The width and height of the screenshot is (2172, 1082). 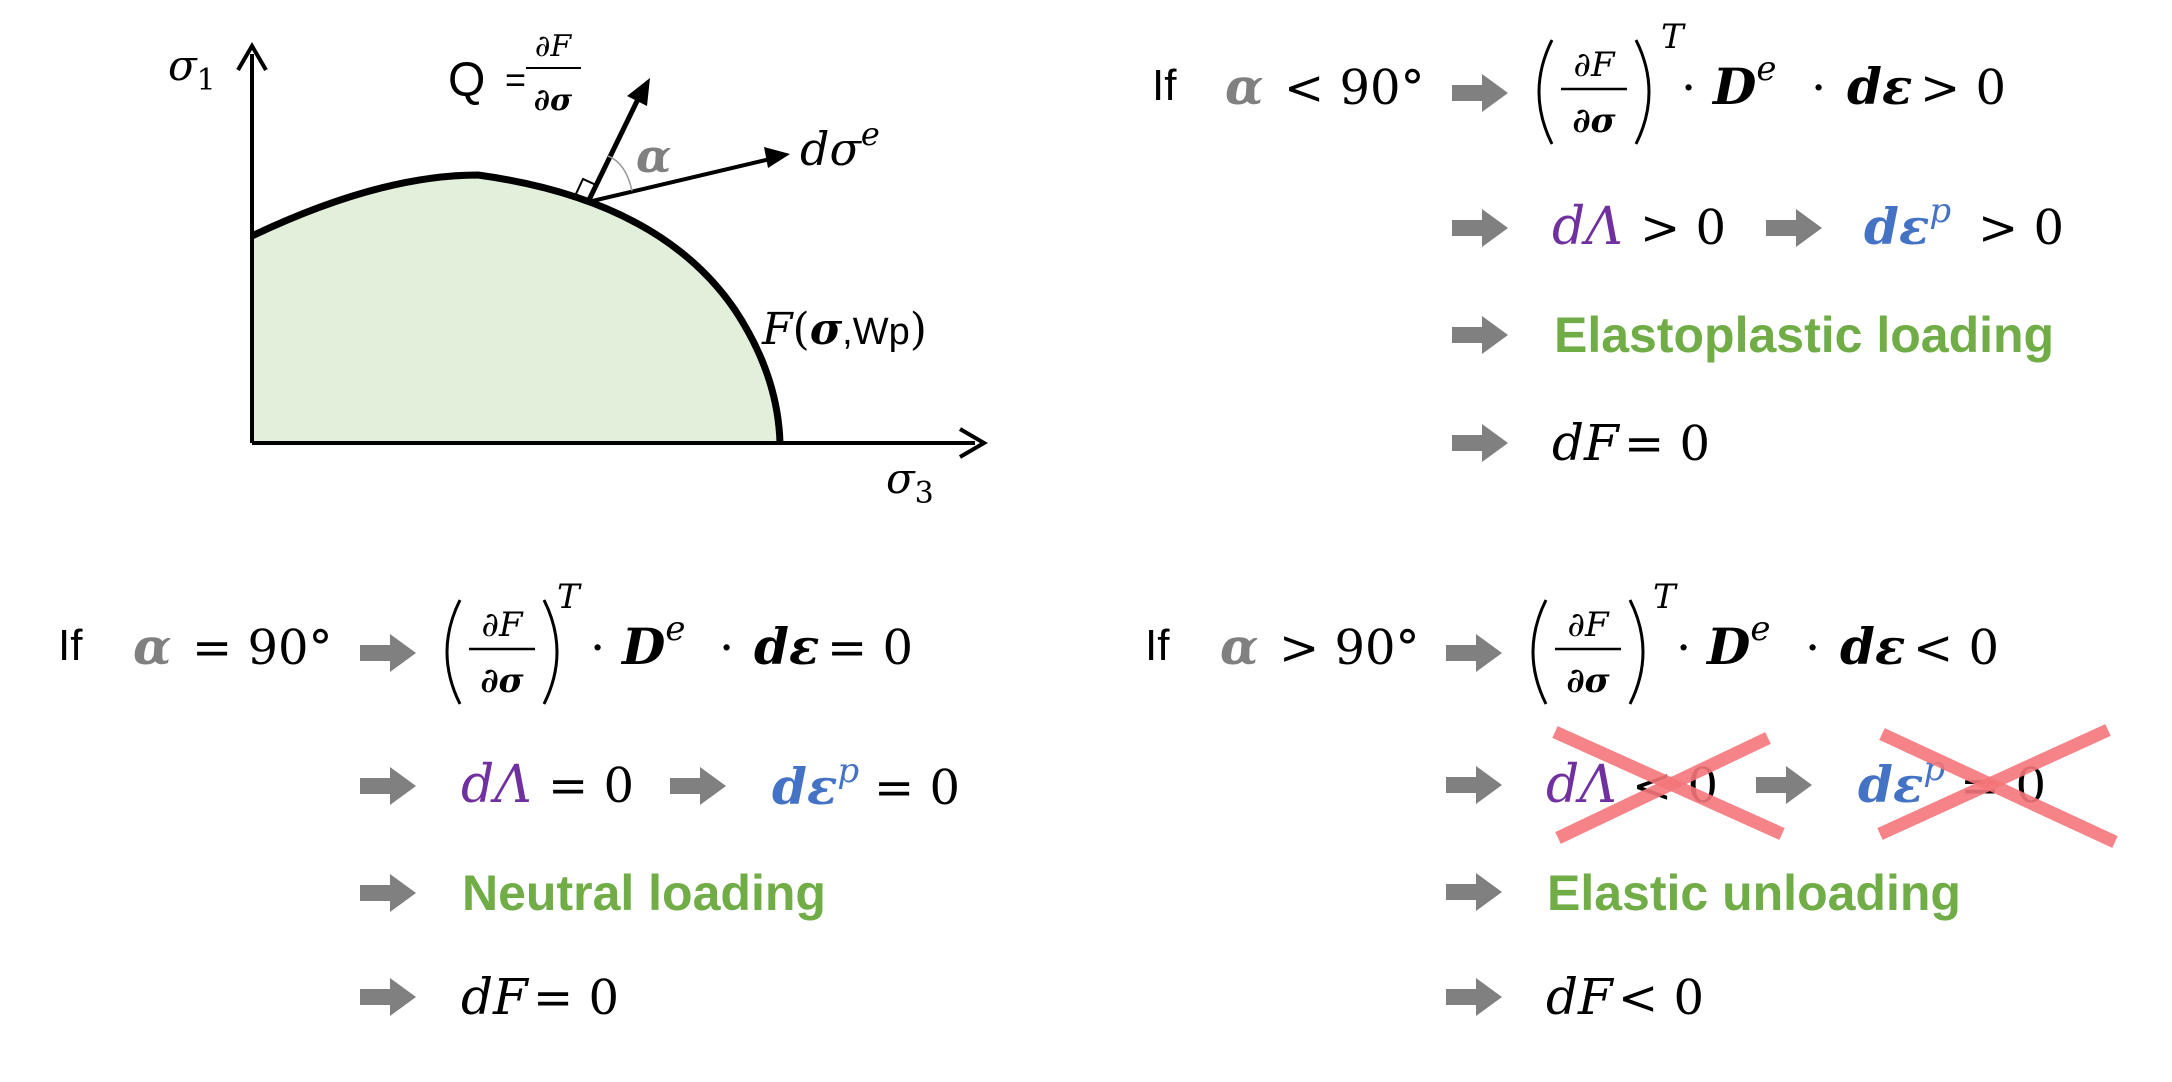 What do you see at coordinates (973, 443) in the screenshot?
I see `sigma3-axis-arrowhead` at bounding box center [973, 443].